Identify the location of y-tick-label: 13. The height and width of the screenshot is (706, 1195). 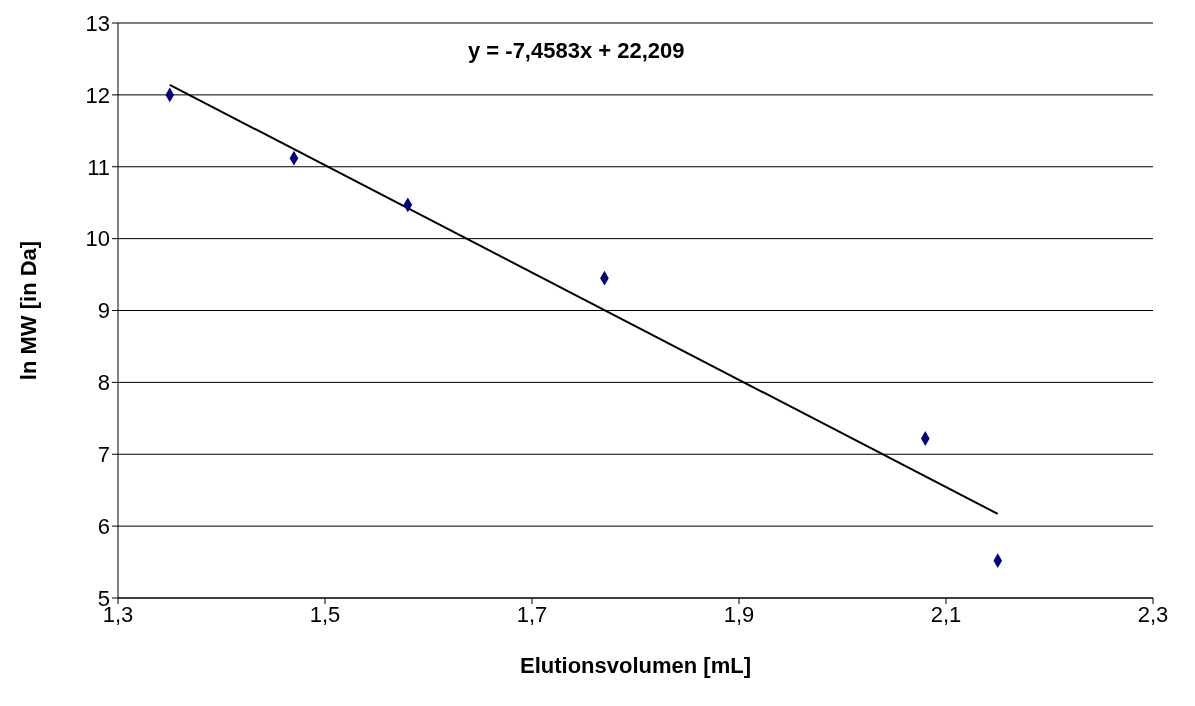
(97, 23).